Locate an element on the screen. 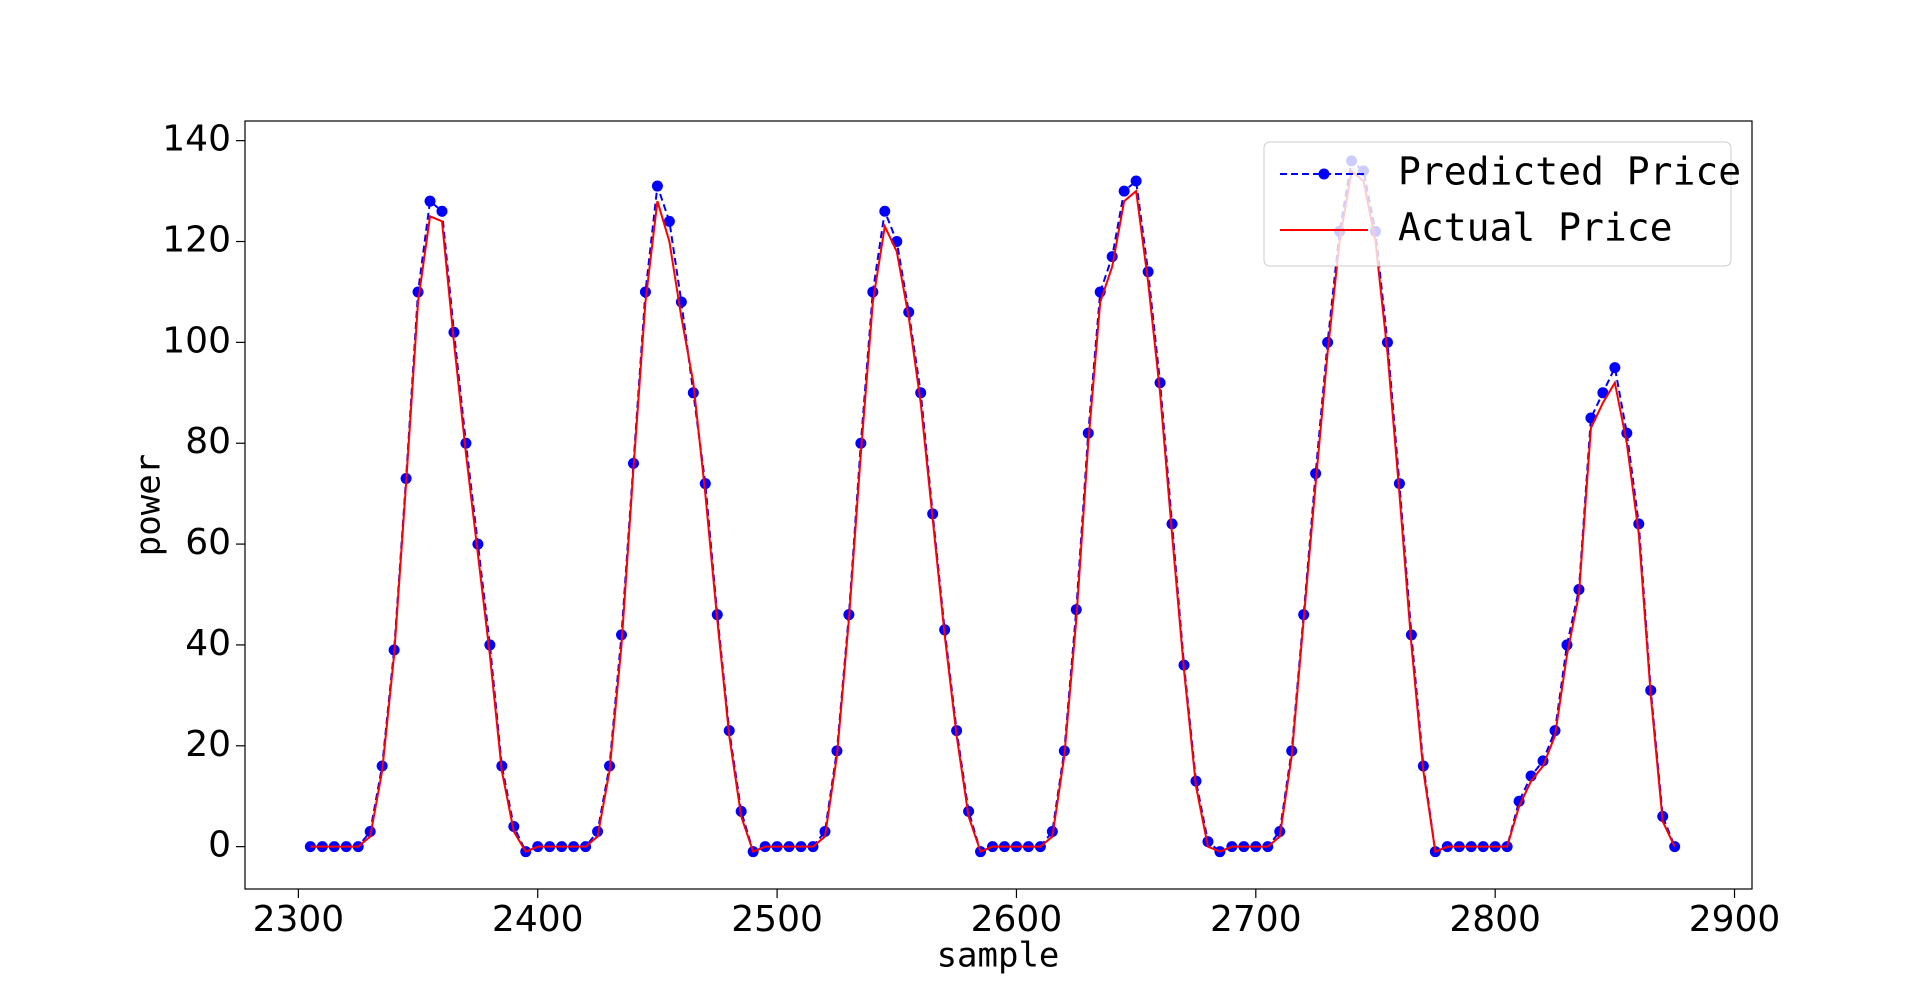 The image size is (1920, 983). y-tick-label: 140 is located at coordinates (196, 139).